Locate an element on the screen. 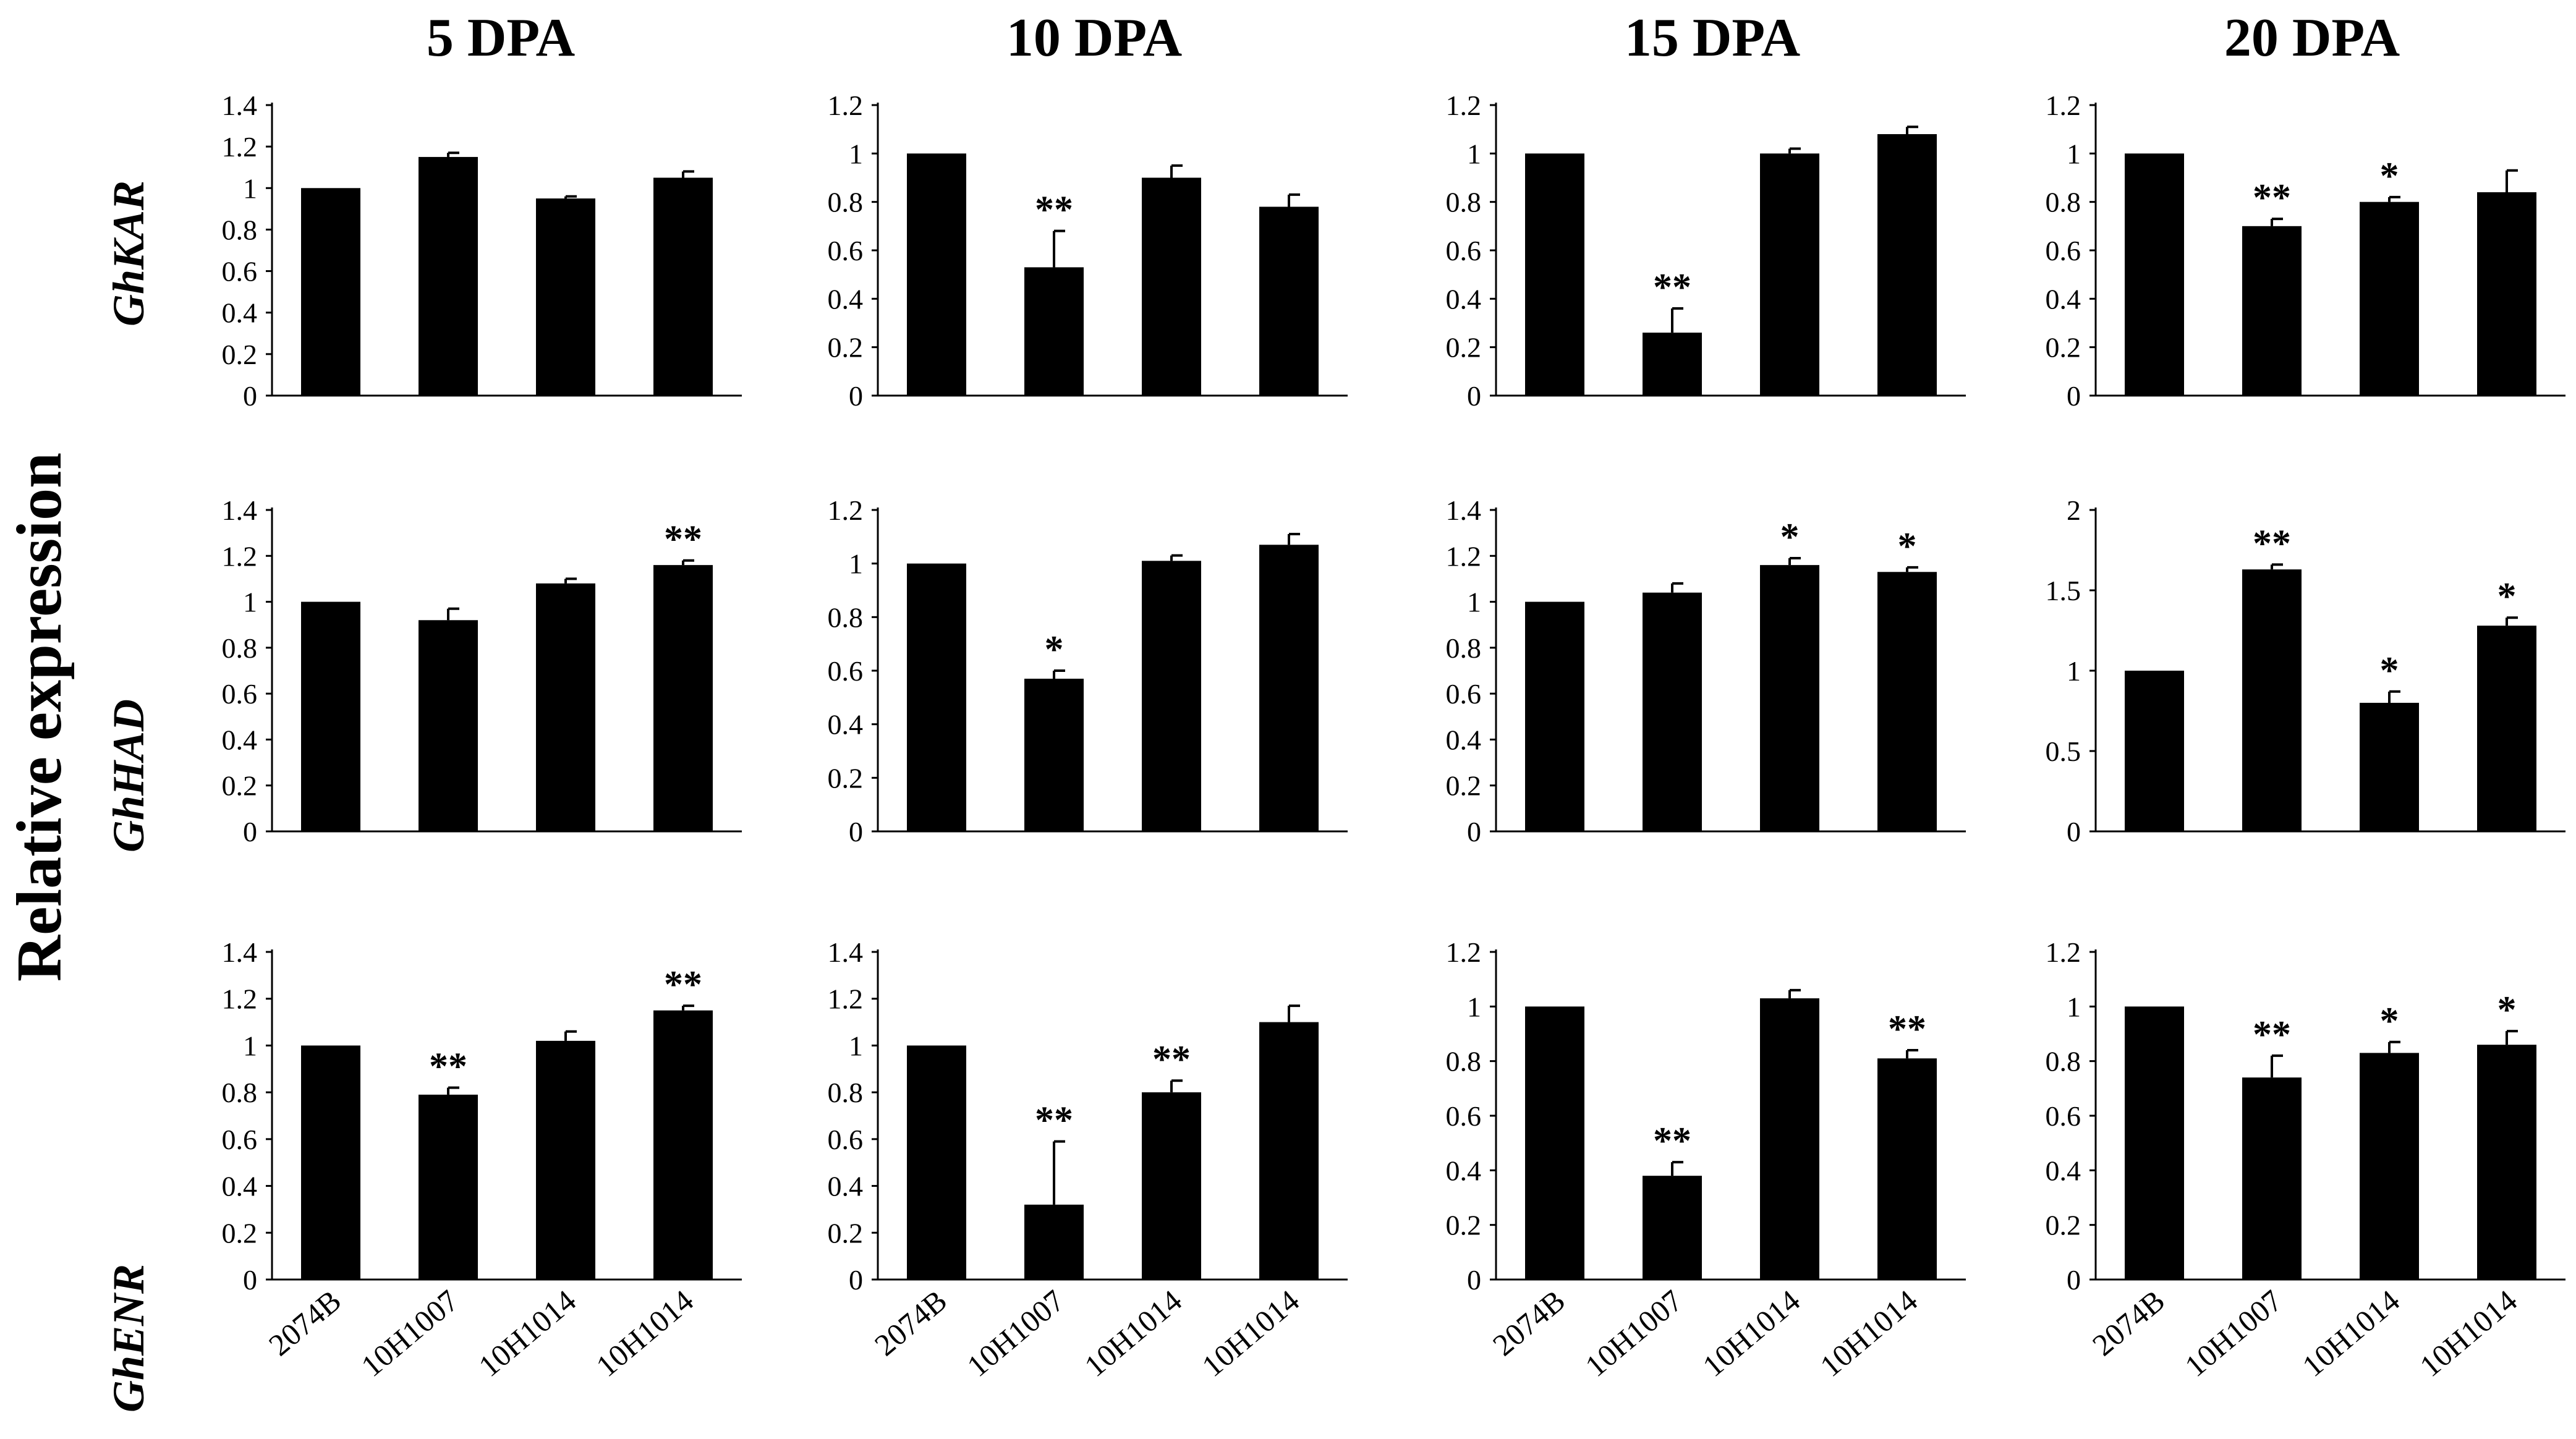  column-title-10dpa: 10 DPA is located at coordinates (1094, 38).